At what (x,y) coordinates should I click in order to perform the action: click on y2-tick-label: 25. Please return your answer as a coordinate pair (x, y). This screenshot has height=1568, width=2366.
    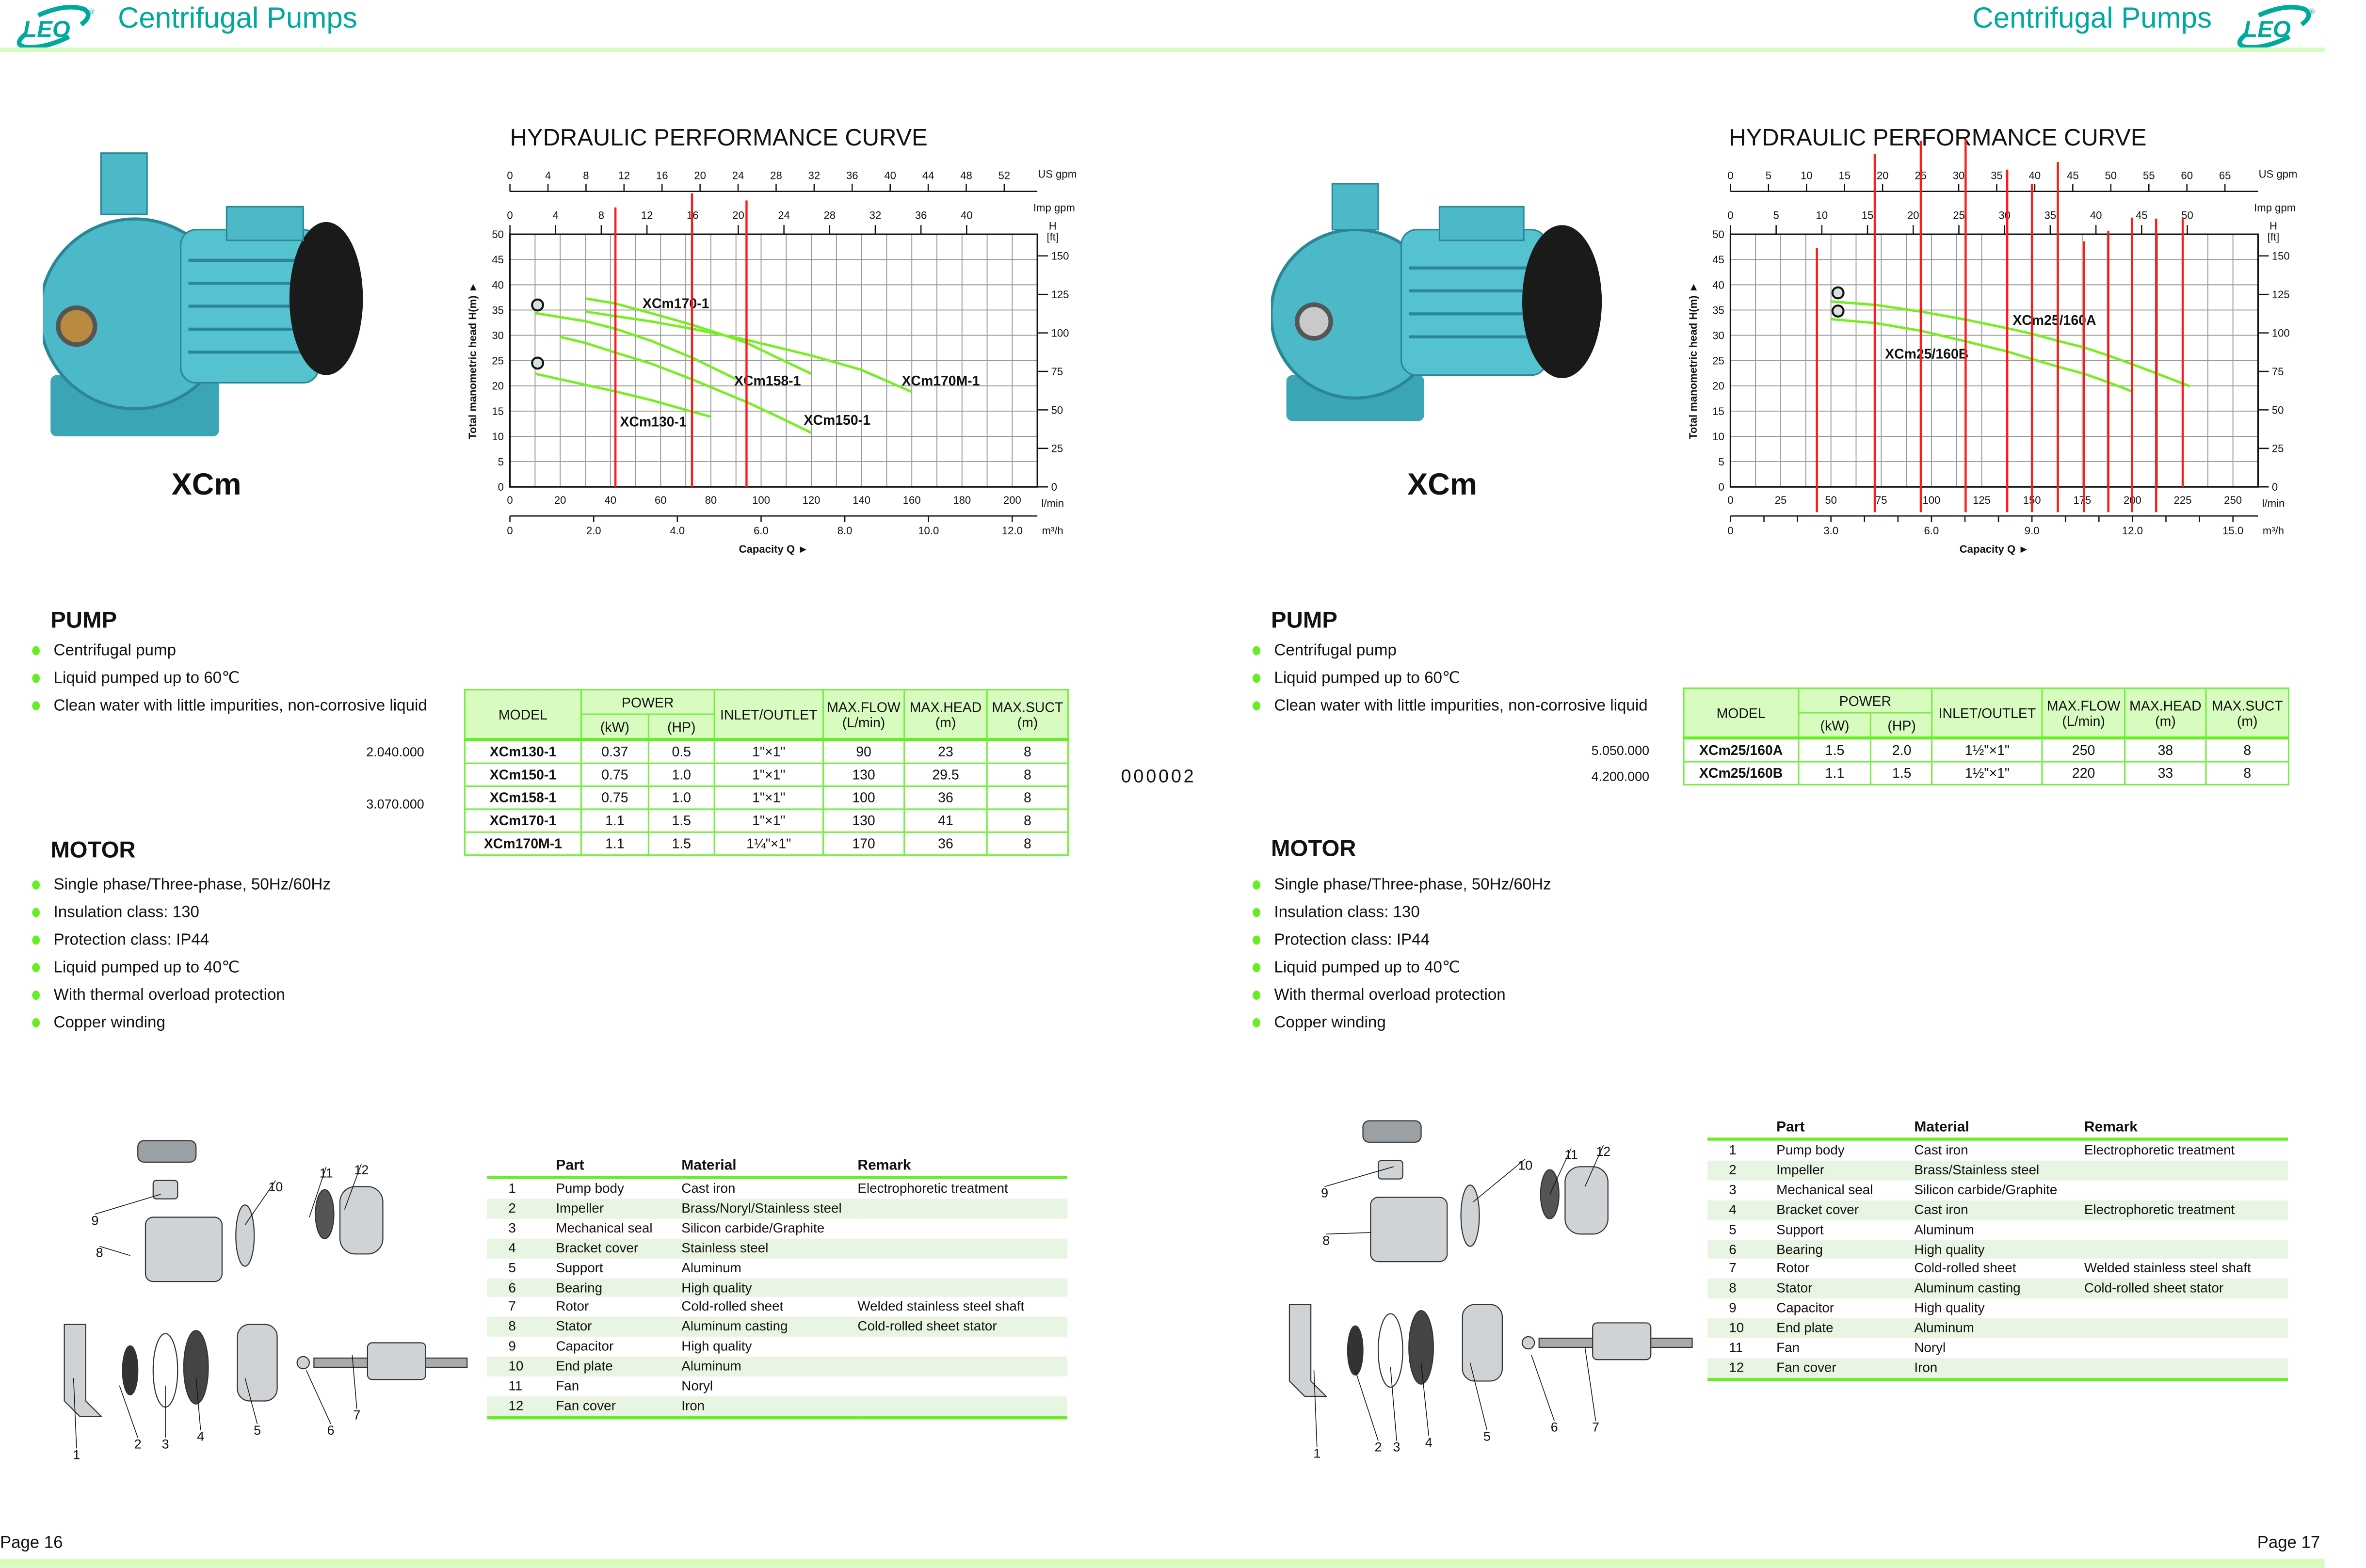
    Looking at the image, I should click on (1057, 449).